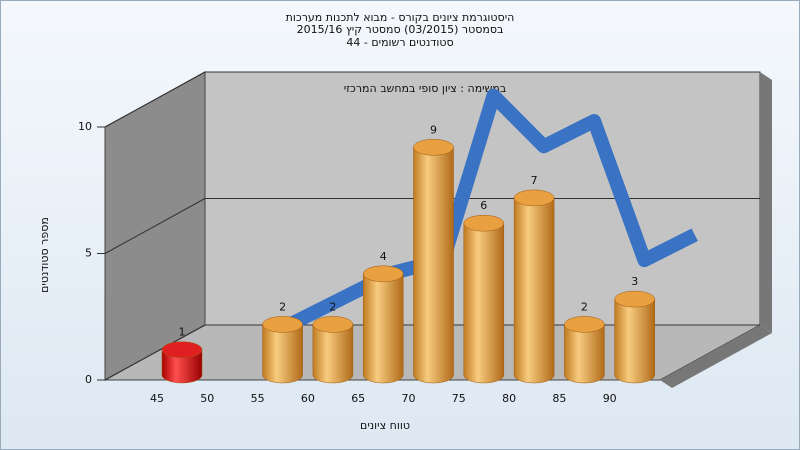 The image size is (800, 450). What do you see at coordinates (182, 332) in the screenshot?
I see `data-label: 1` at bounding box center [182, 332].